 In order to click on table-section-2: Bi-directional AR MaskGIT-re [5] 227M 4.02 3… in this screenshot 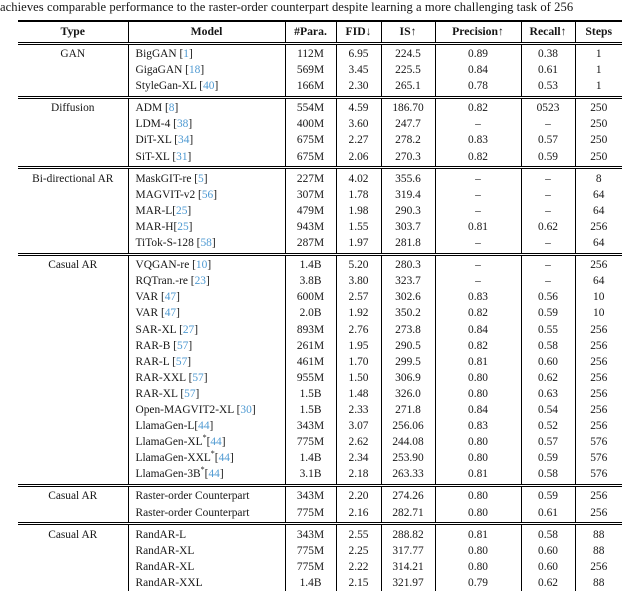, I will do `click(320, 211)`.